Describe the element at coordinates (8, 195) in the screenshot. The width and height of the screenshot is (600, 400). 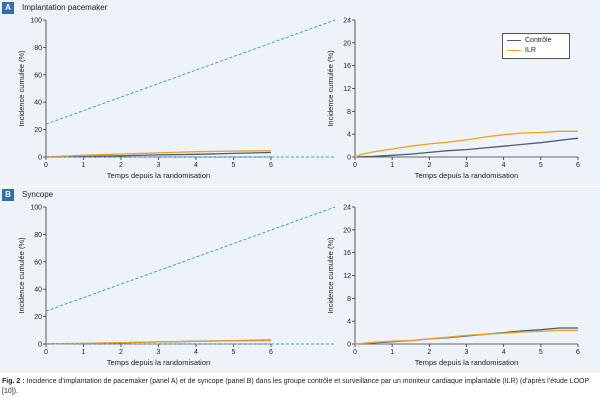
I see `panel-letter: B` at that location.